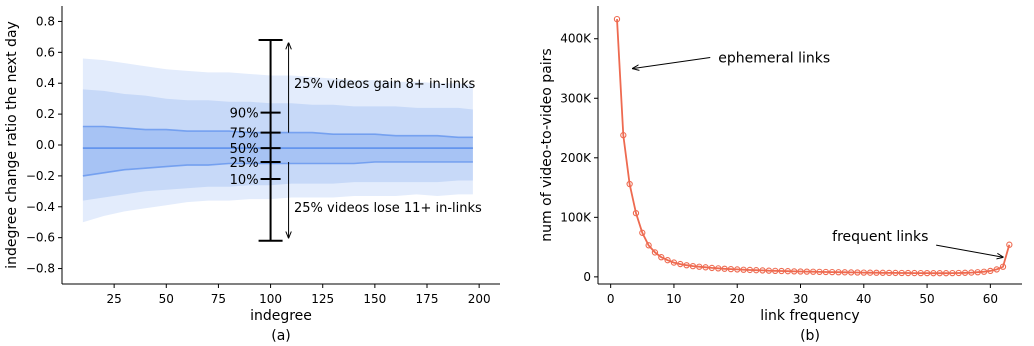 This screenshot has width=1034, height=346. Describe the element at coordinates (809, 316) in the screenshot. I see `x-axis-label: link frequency` at that location.